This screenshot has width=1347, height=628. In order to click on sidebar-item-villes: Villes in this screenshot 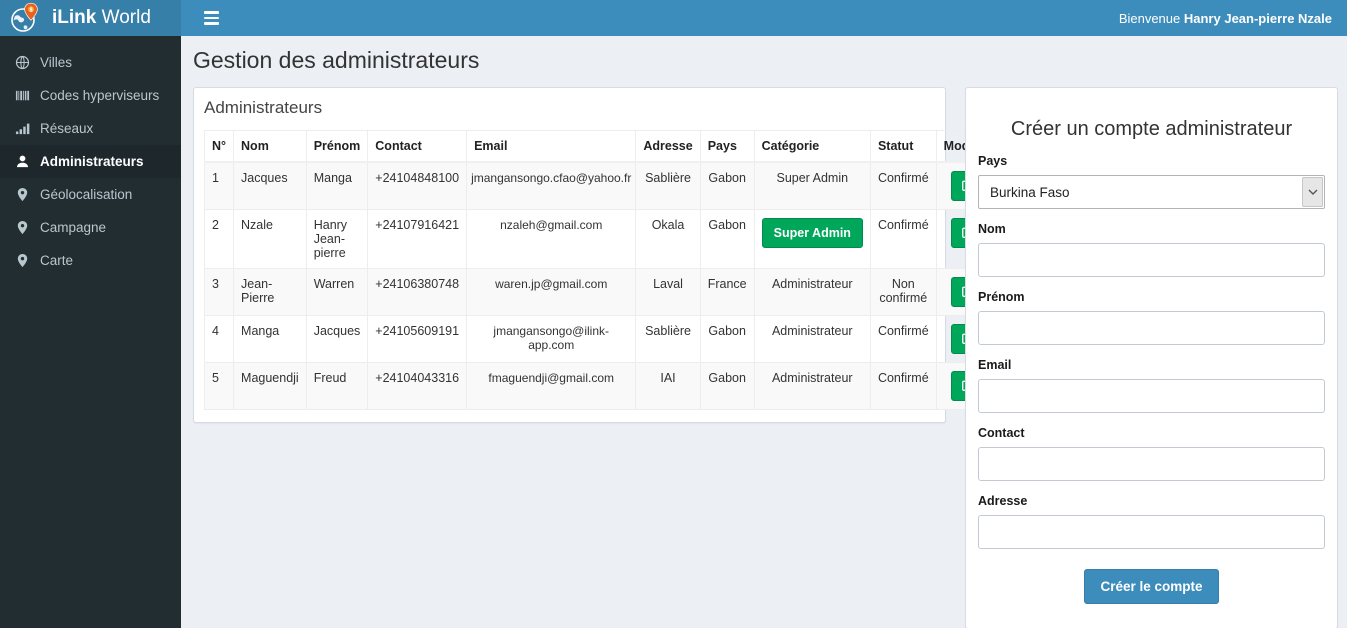, I will do `click(90, 62)`.